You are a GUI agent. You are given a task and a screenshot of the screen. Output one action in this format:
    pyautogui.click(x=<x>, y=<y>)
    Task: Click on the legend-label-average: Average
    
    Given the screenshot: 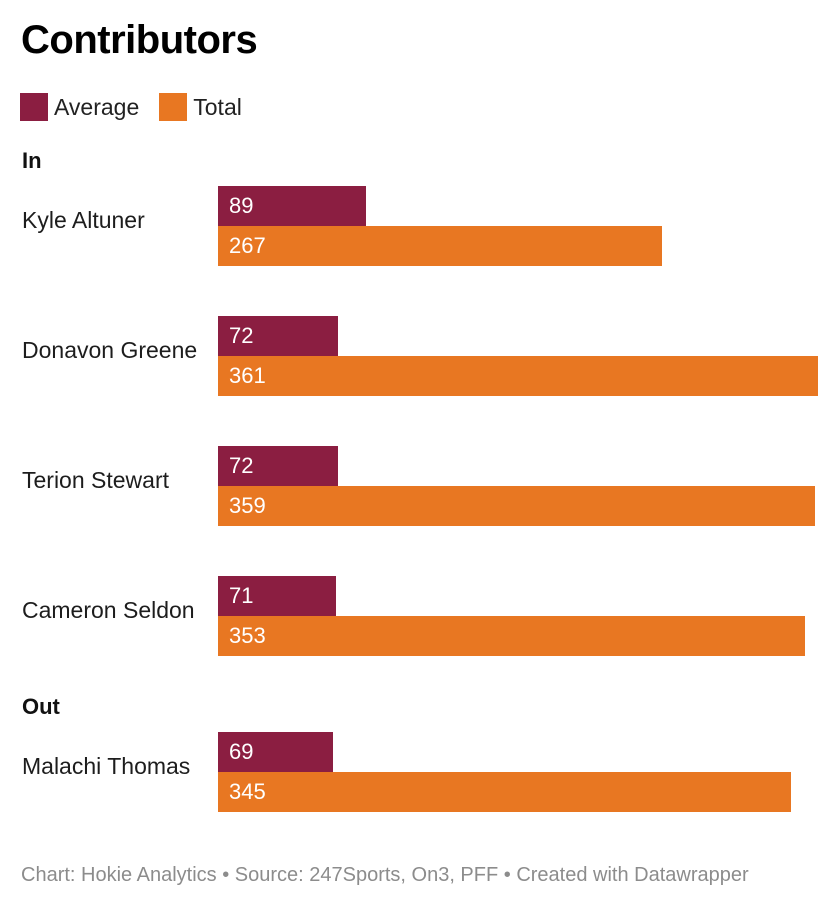 What is the action you would take?
    pyautogui.click(x=97, y=106)
    